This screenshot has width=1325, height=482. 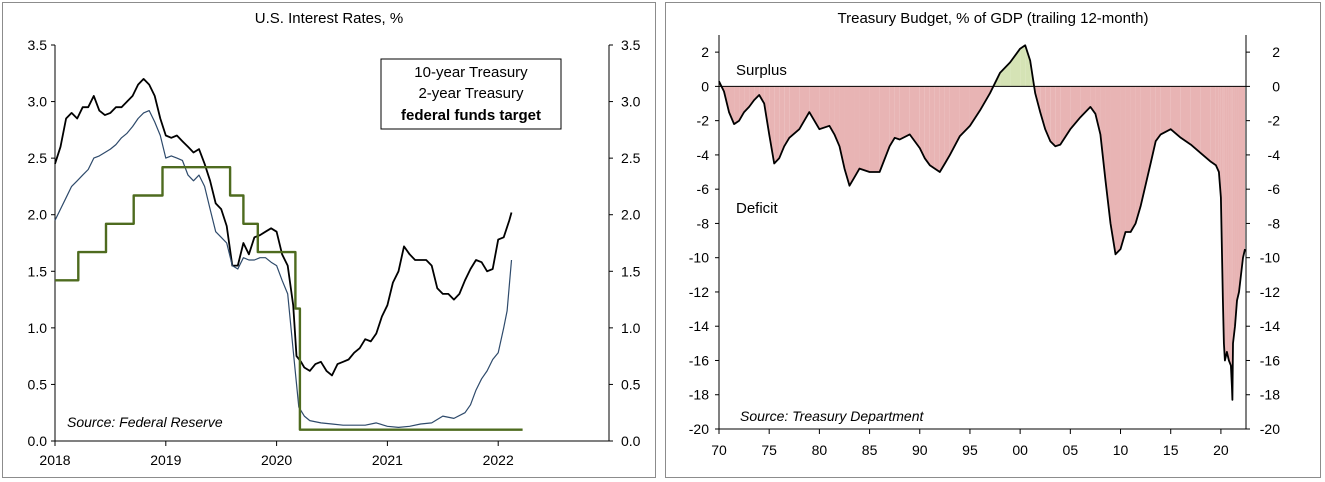 I want to click on legend-entry-fed-funds: federal funds target, so click(x=471, y=115).